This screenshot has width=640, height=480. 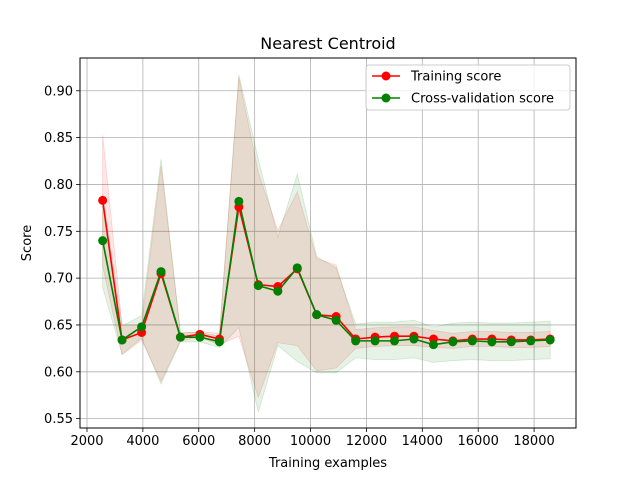 What do you see at coordinates (455, 77) in the screenshot?
I see `legend-training-label: Training score` at bounding box center [455, 77].